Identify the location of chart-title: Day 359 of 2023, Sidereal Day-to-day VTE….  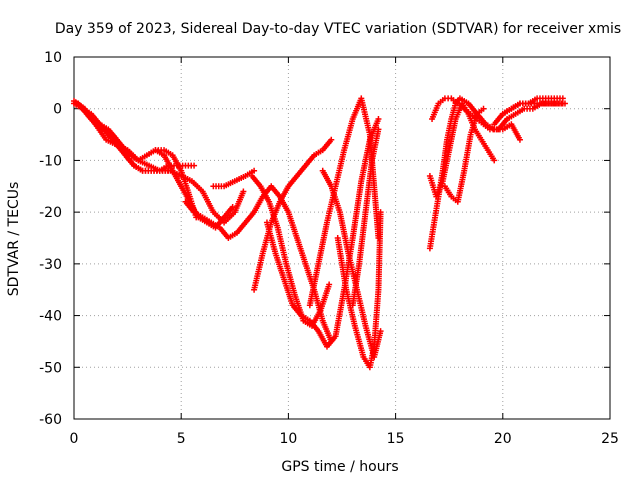
(338, 29).